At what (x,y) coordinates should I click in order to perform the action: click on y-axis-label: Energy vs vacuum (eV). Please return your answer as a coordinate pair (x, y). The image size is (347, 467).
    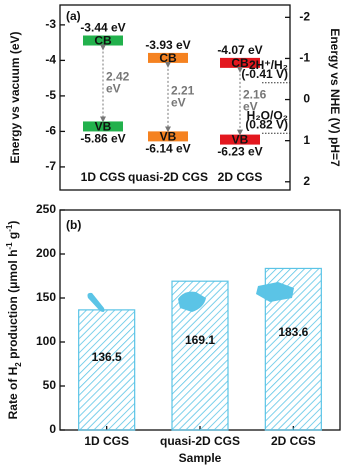
    Looking at the image, I should click on (15, 97).